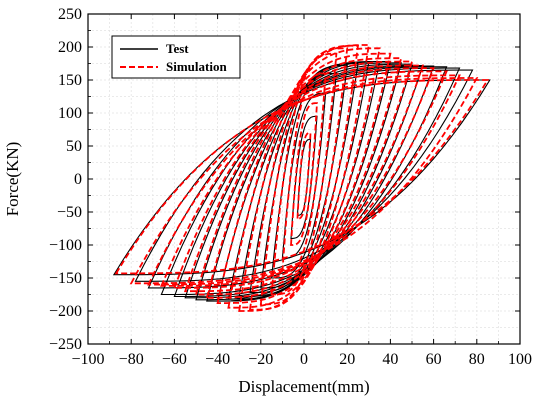 Image resolution: width=550 pixels, height=405 pixels. What do you see at coordinates (65, 245) in the screenshot?
I see `y-tick-label: −100` at bounding box center [65, 245].